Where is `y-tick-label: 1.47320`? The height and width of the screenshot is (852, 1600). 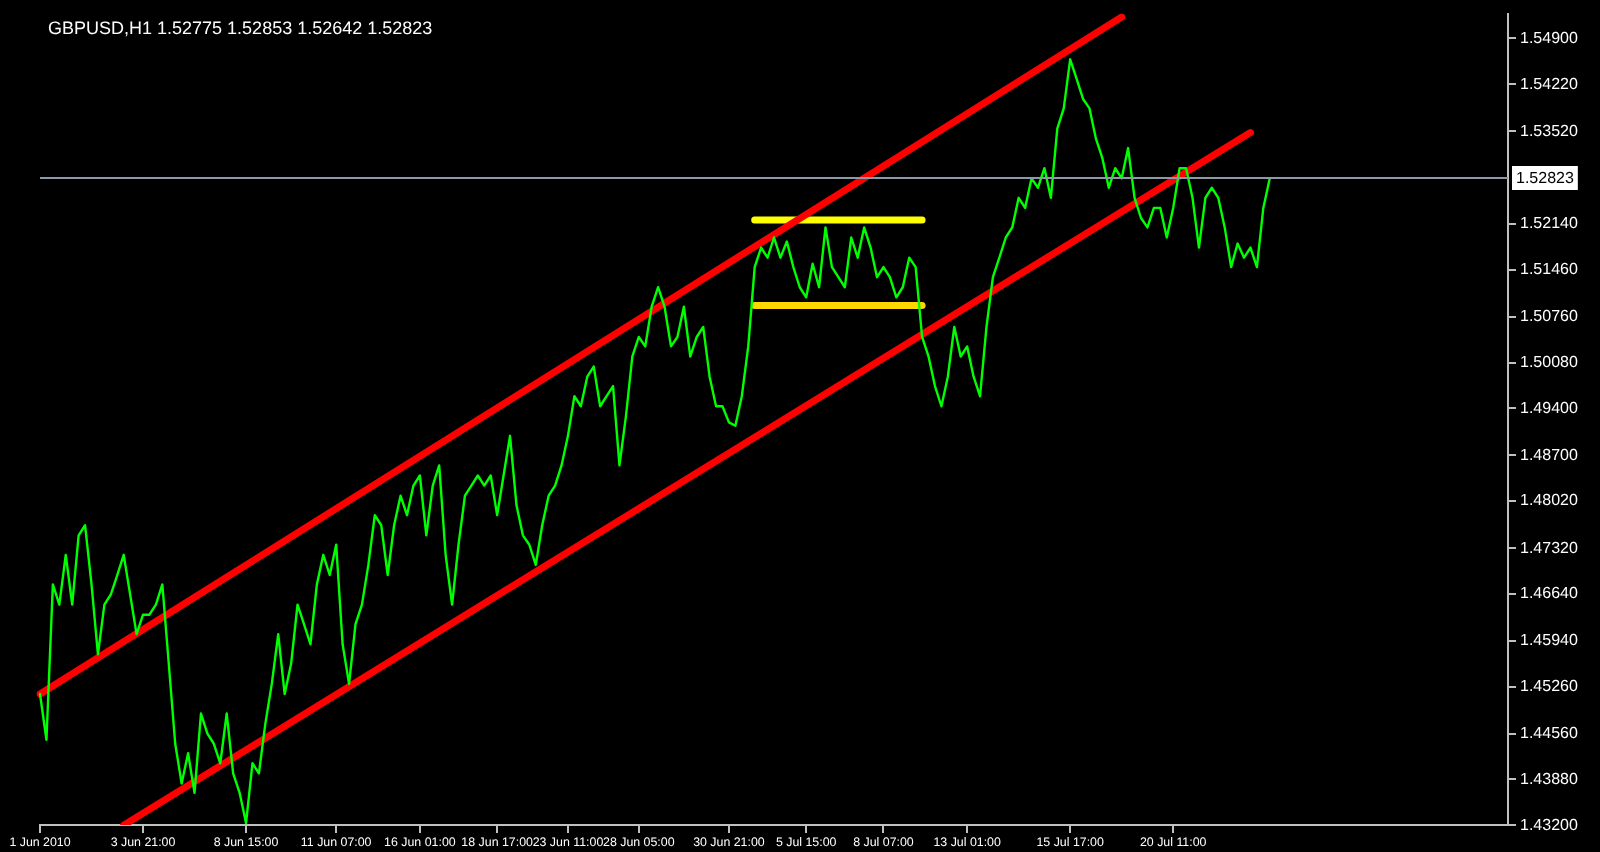 y-tick-label: 1.47320 is located at coordinates (1549, 547).